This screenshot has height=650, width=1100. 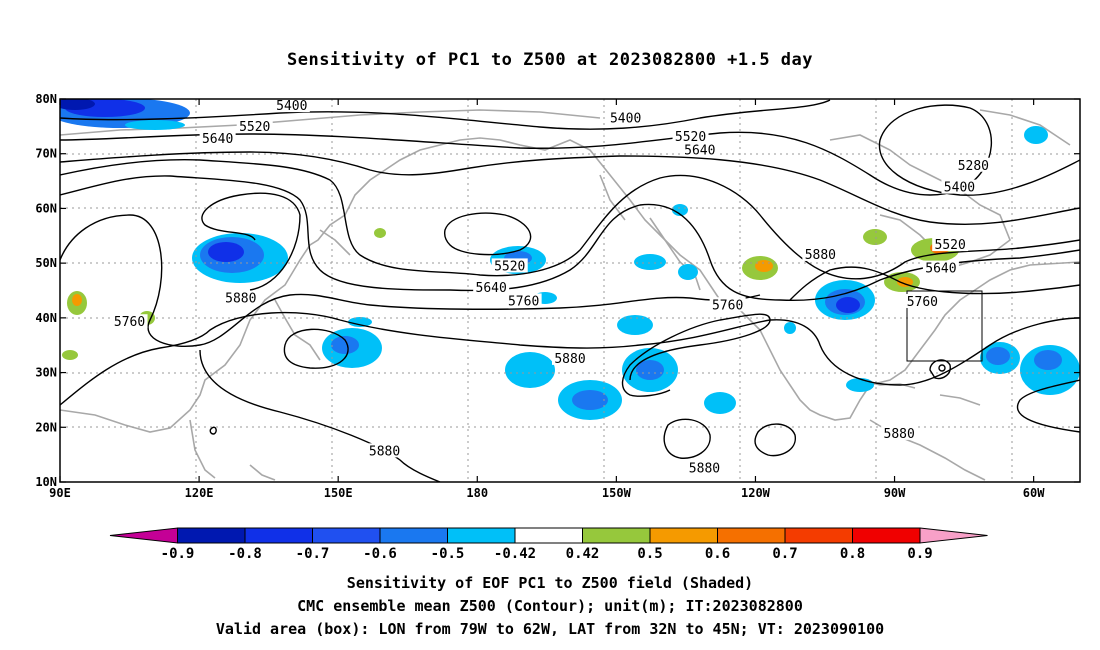 What do you see at coordinates (617, 493) in the screenshot?
I see `lon-label: 150W` at bounding box center [617, 493].